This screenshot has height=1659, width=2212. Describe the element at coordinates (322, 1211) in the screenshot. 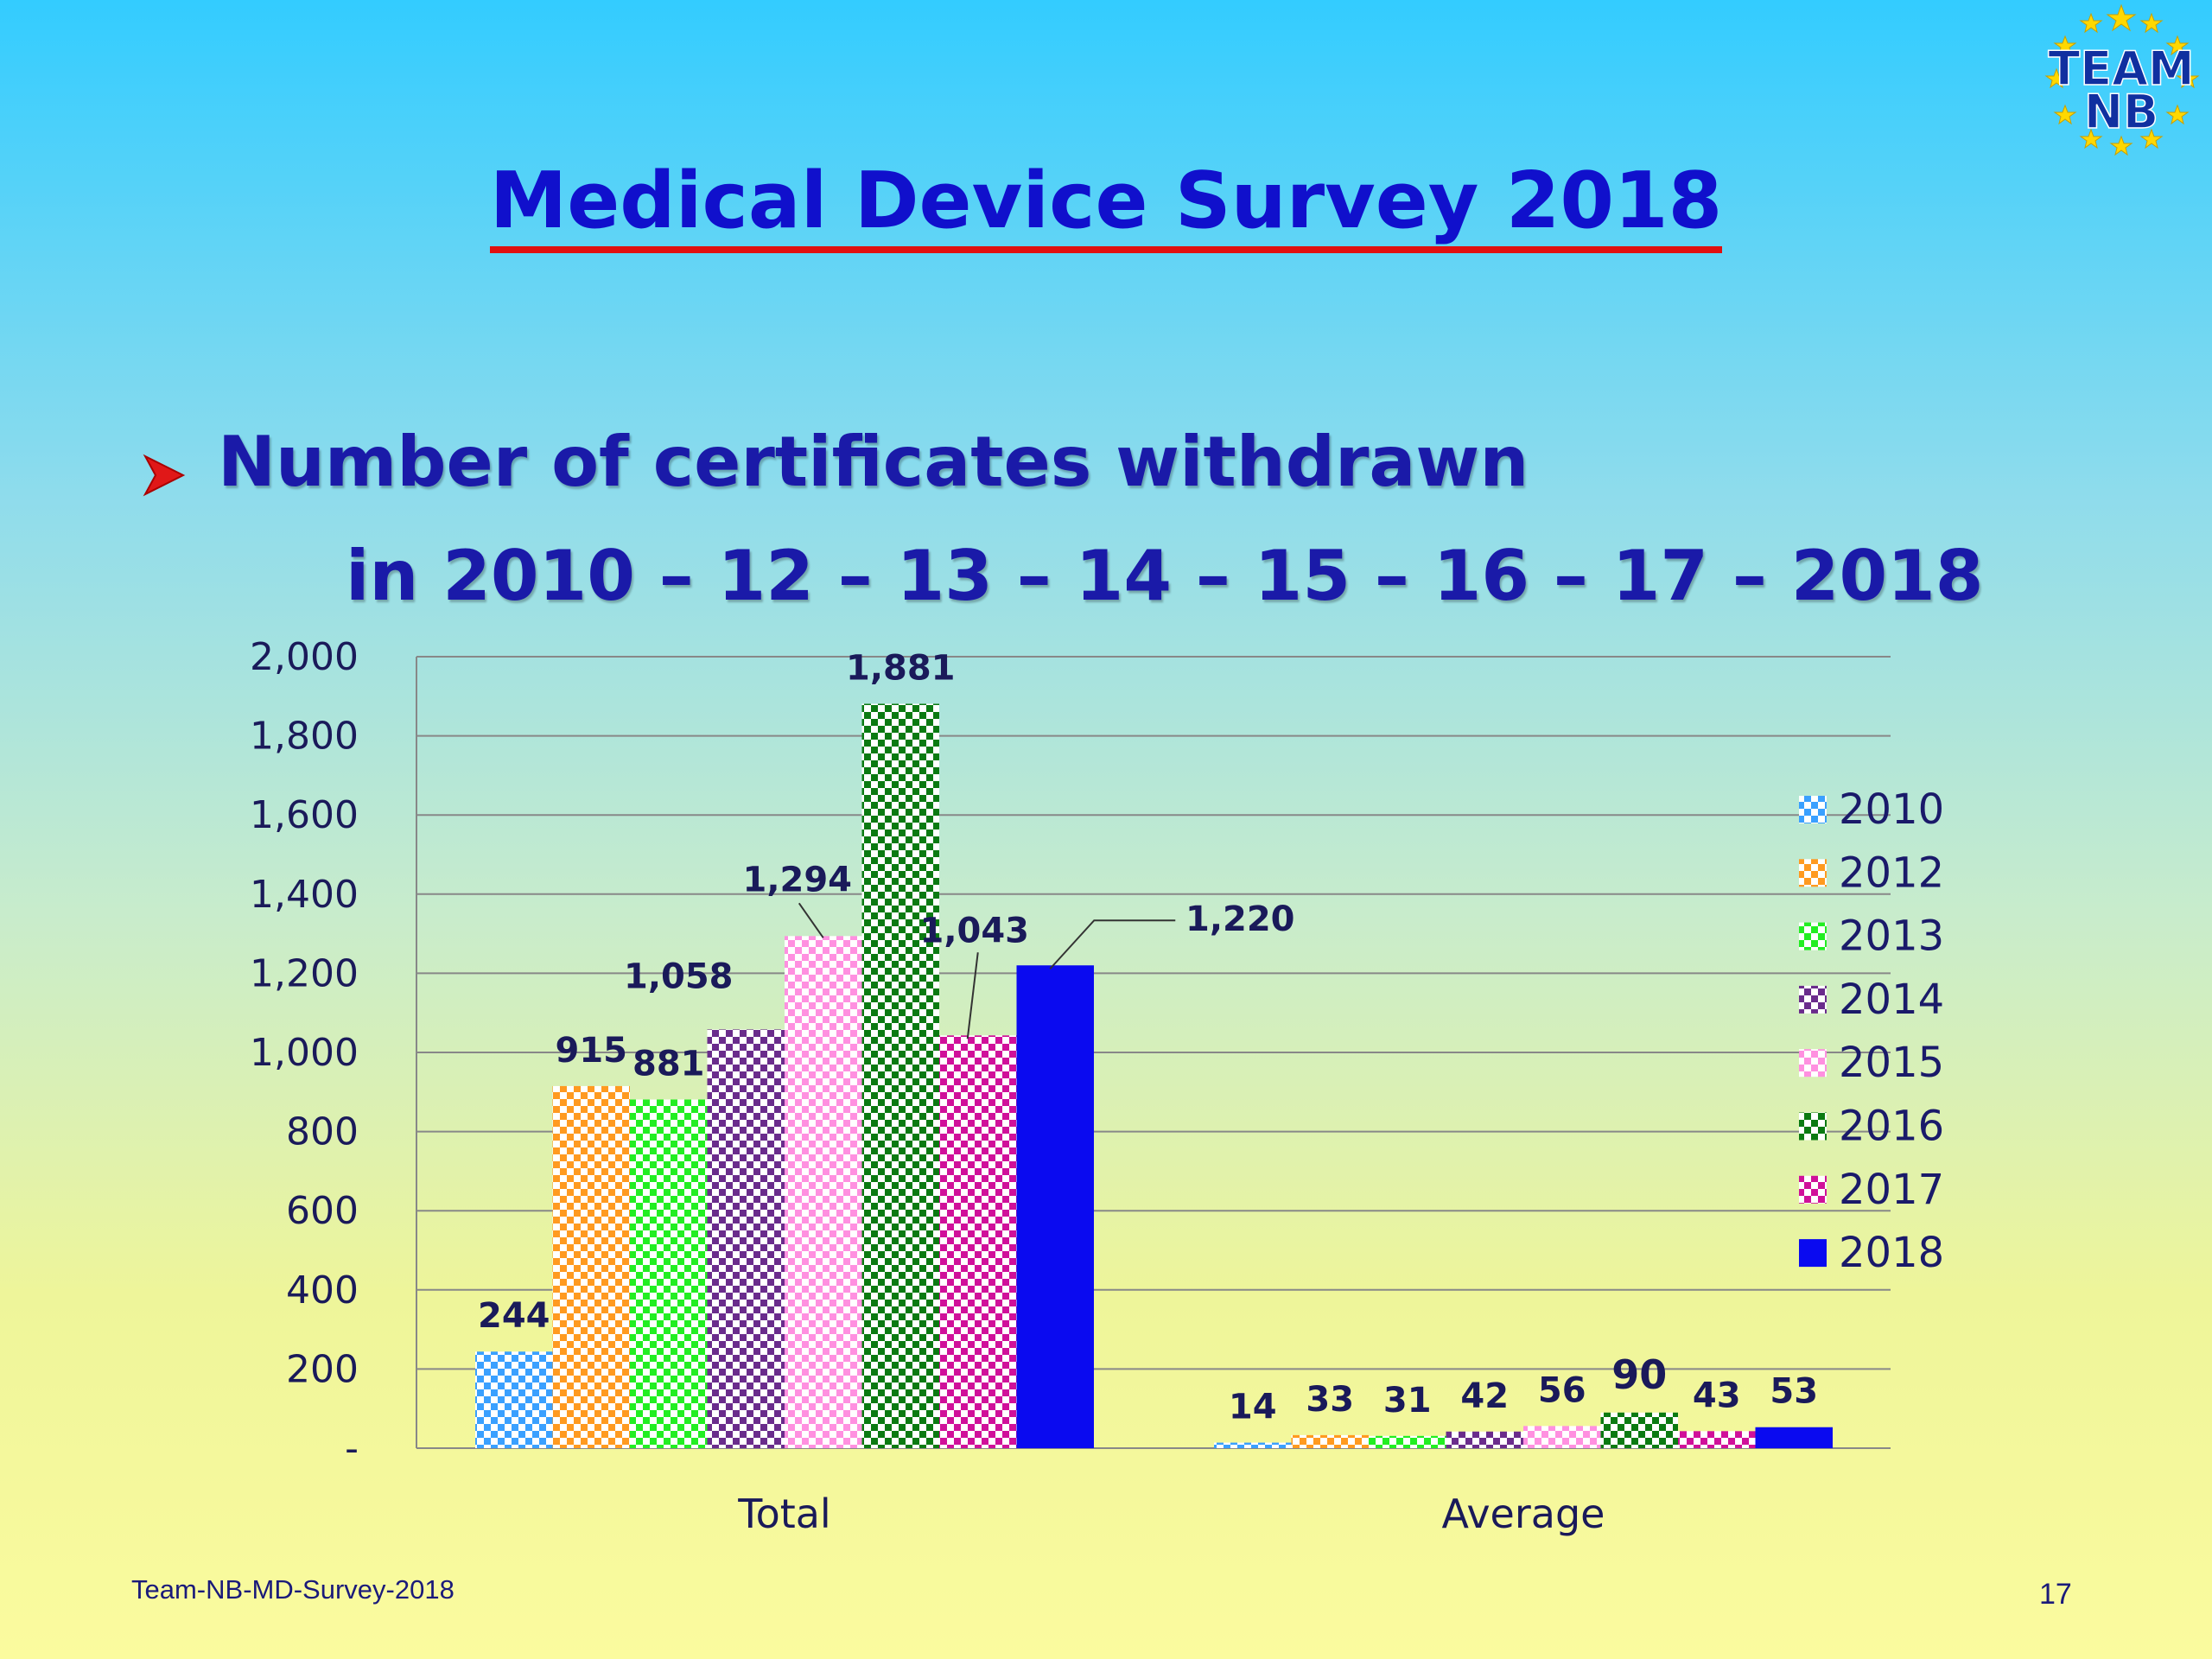

I see `y-tick-label: 600` at that location.